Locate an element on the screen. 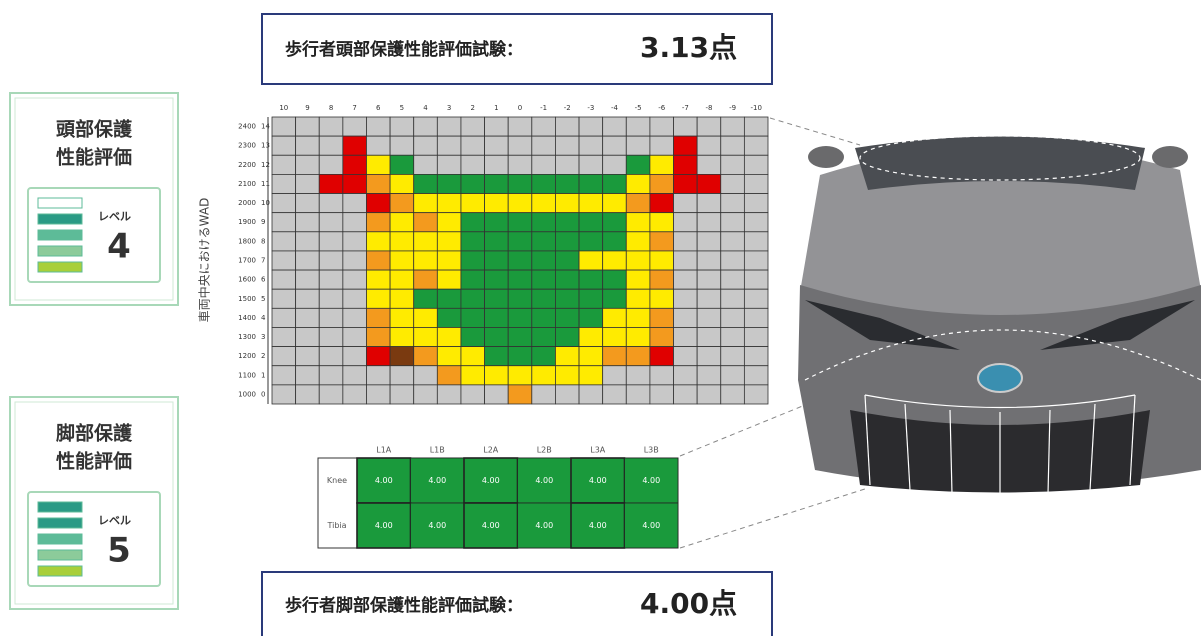 The height and width of the screenshot is (636, 1201). level-label: レベル is located at coordinates (114, 216).